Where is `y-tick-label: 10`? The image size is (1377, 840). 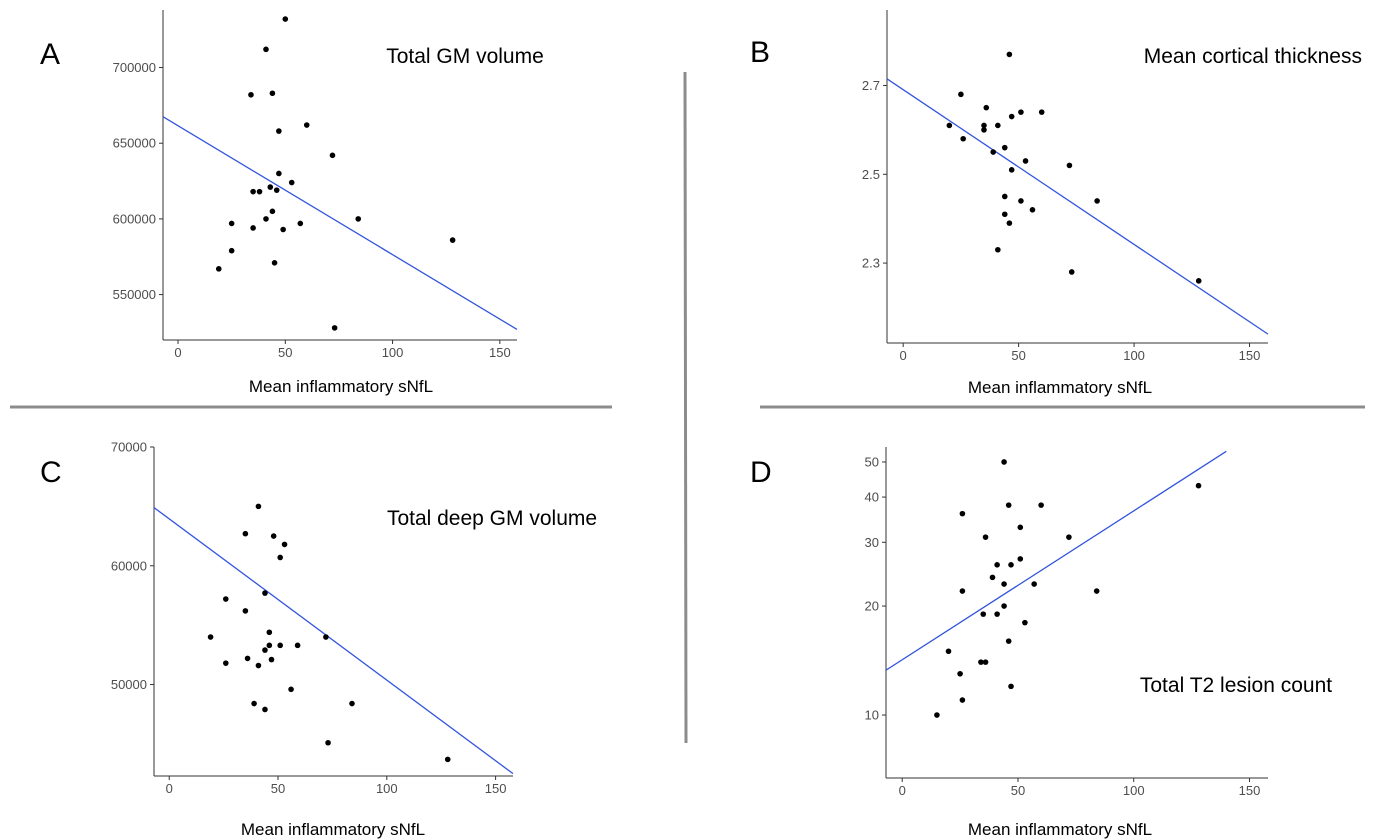
y-tick-label: 10 is located at coordinates (872, 715).